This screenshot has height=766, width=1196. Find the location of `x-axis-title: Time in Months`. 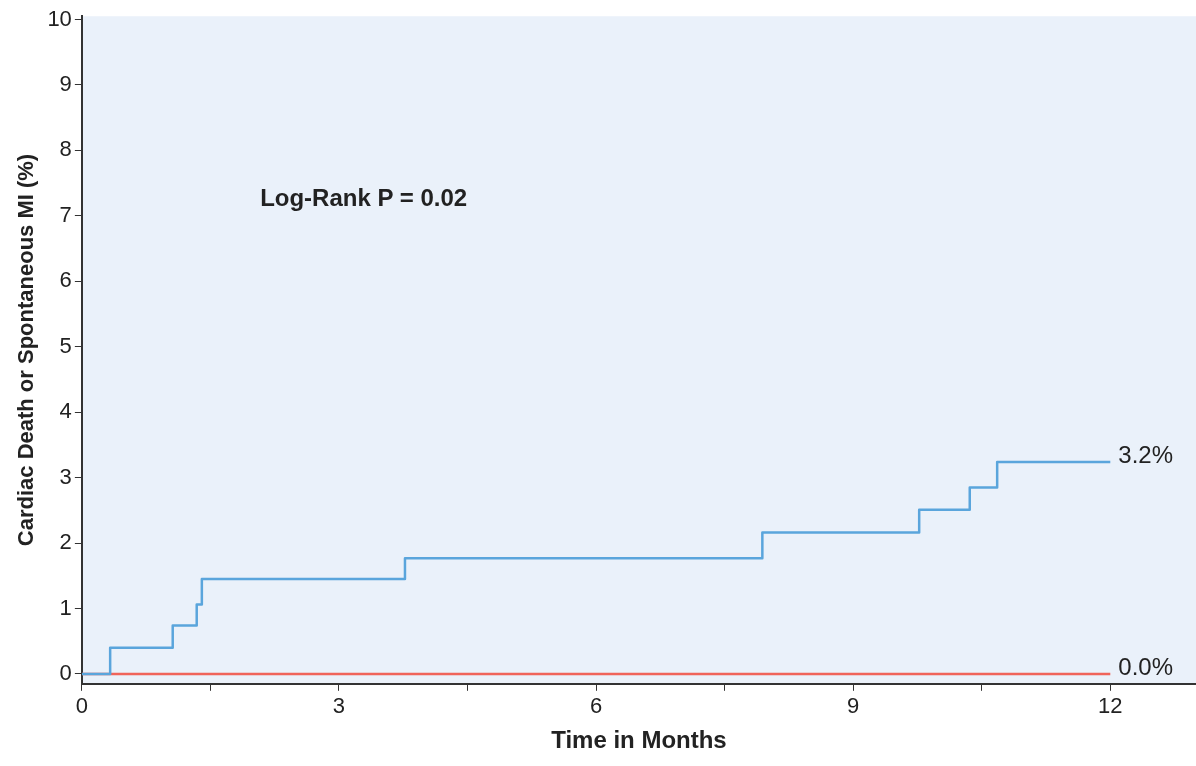

x-axis-title: Time in Months is located at coordinates (639, 740).